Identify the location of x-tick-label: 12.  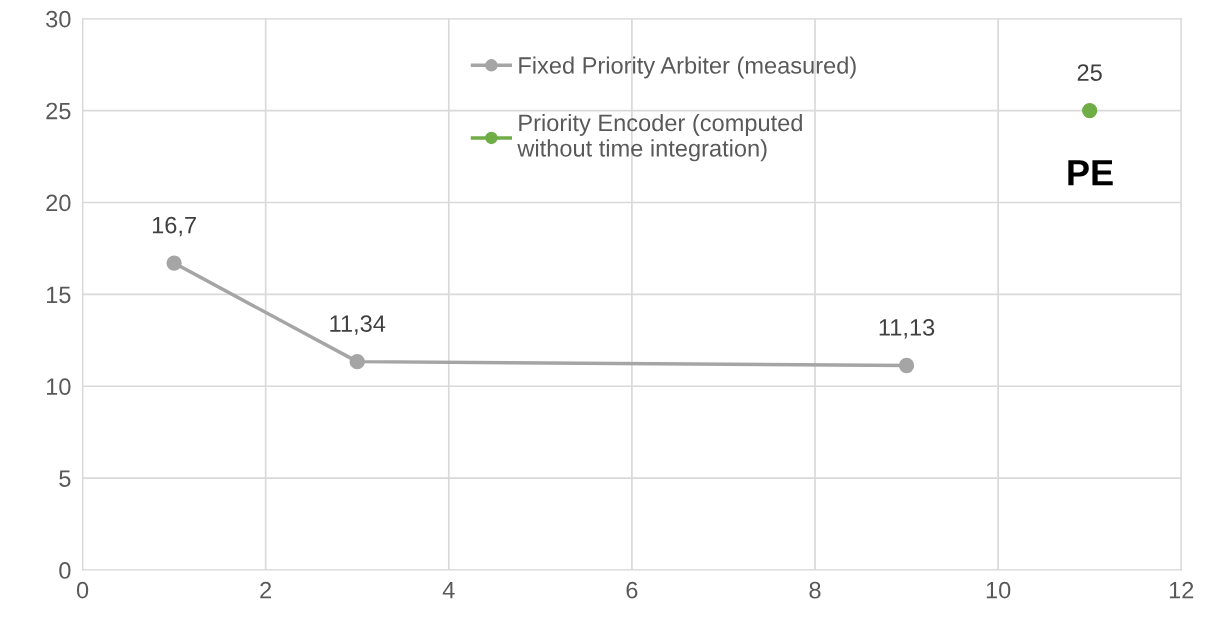
(1181, 590).